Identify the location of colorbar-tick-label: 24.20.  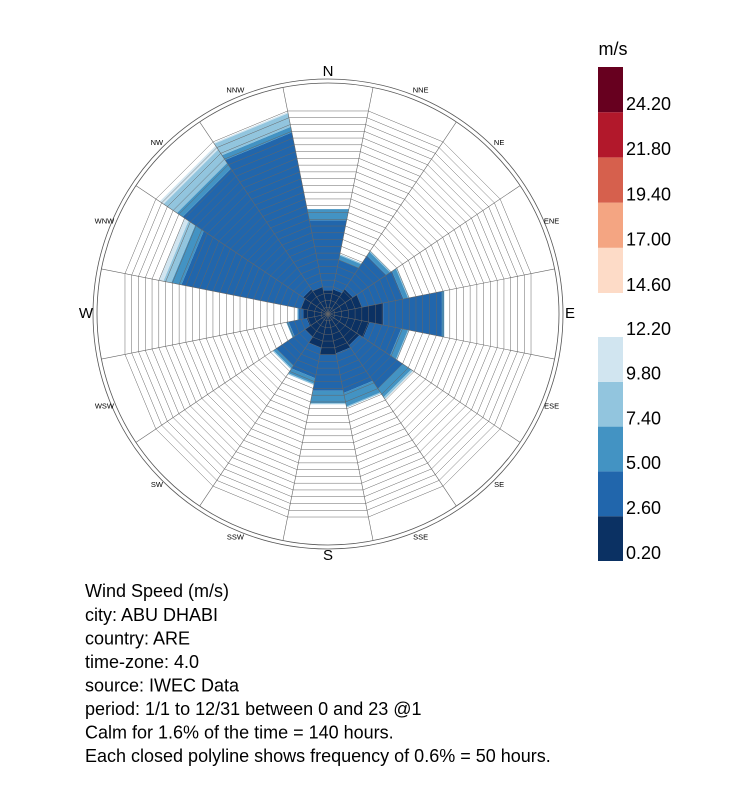
(648, 104).